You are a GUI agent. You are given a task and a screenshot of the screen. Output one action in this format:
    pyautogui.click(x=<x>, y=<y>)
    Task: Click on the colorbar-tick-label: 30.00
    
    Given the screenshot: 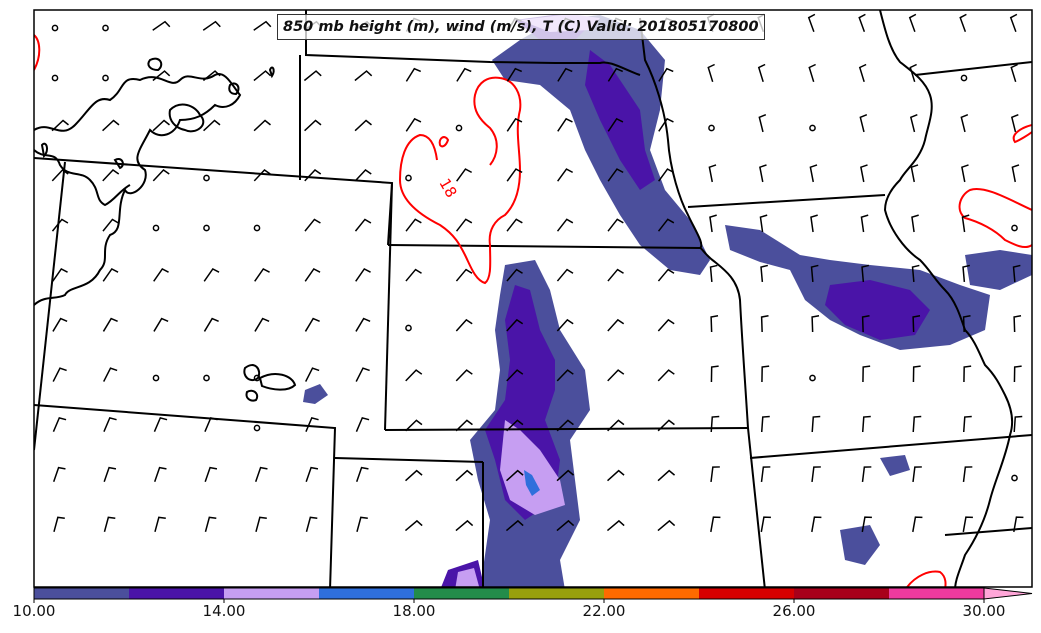 What is the action you would take?
    pyautogui.click(x=984, y=611)
    